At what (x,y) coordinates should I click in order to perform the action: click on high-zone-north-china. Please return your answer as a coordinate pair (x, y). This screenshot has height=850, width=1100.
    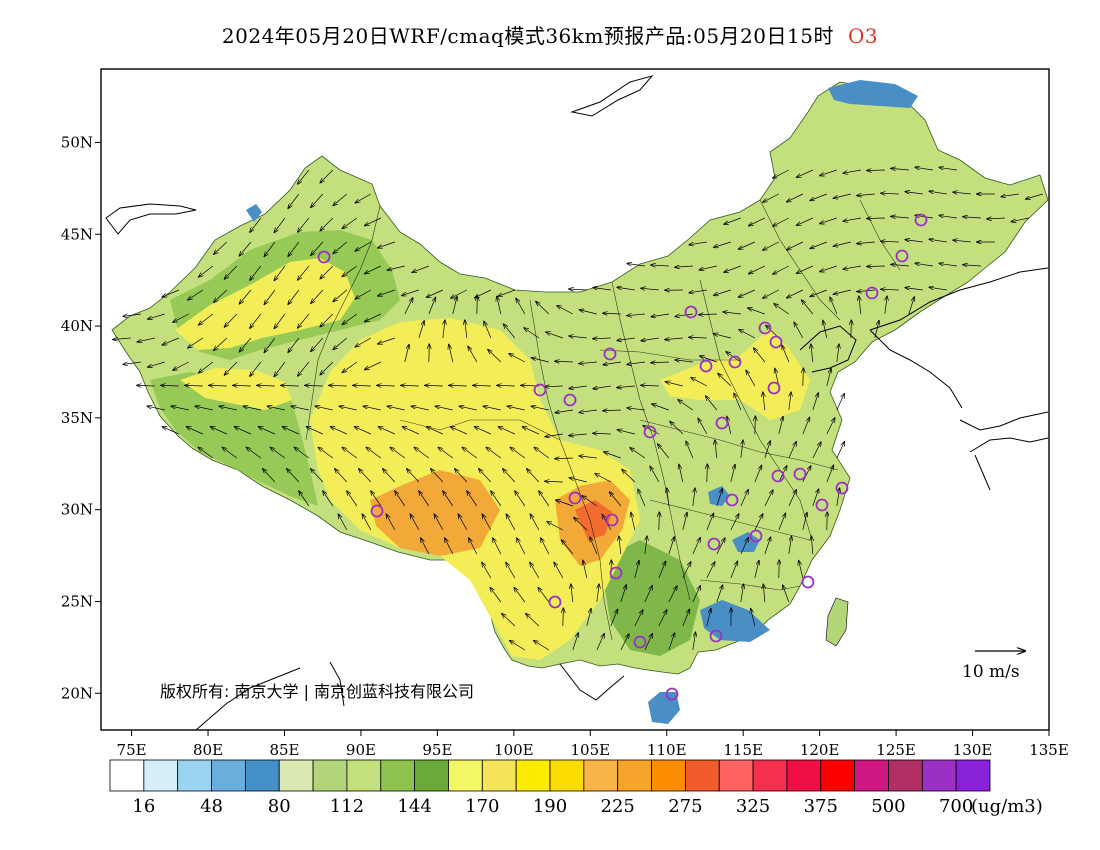
    Looking at the image, I should click on (735, 374).